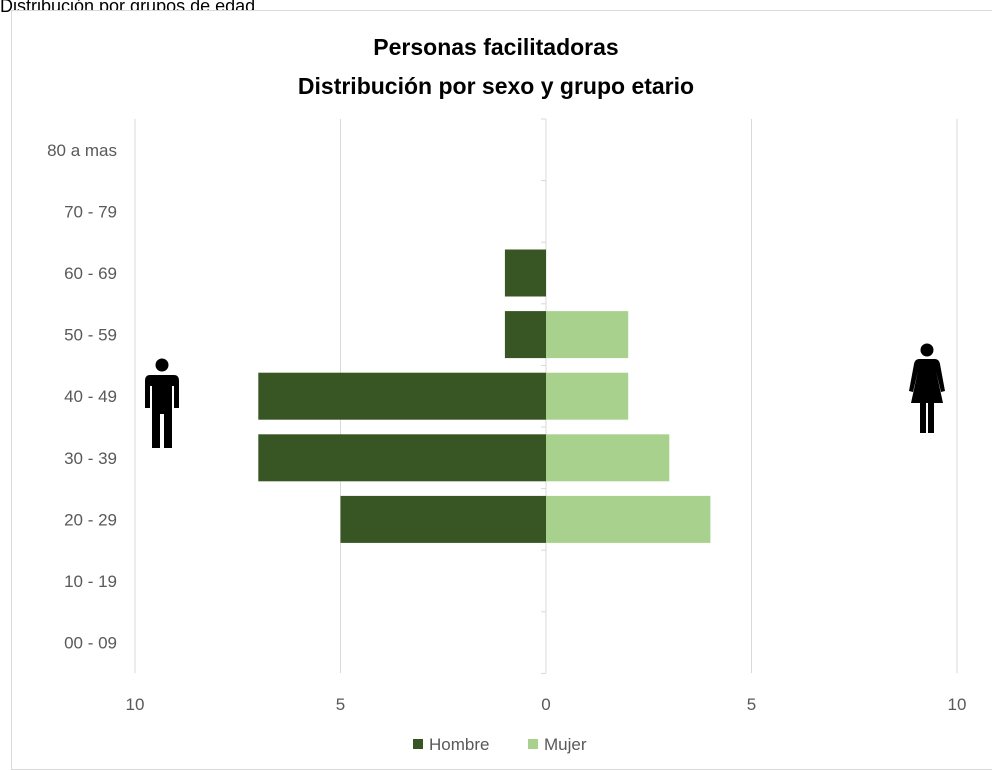 This screenshot has height=770, width=992. What do you see at coordinates (533, 744) in the screenshot?
I see `legend-swatch-mujer` at bounding box center [533, 744].